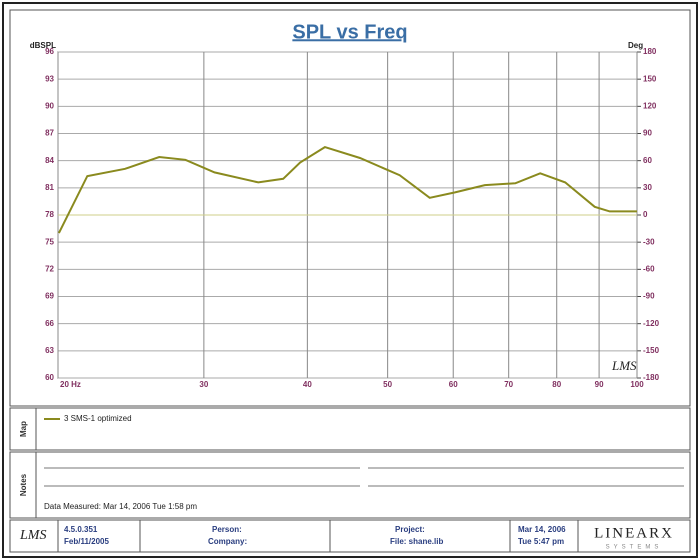 Image resolution: width=700 pixels, height=560 pixels. Describe the element at coordinates (387, 384) in the screenshot. I see `x-tick-label: 50` at that location.